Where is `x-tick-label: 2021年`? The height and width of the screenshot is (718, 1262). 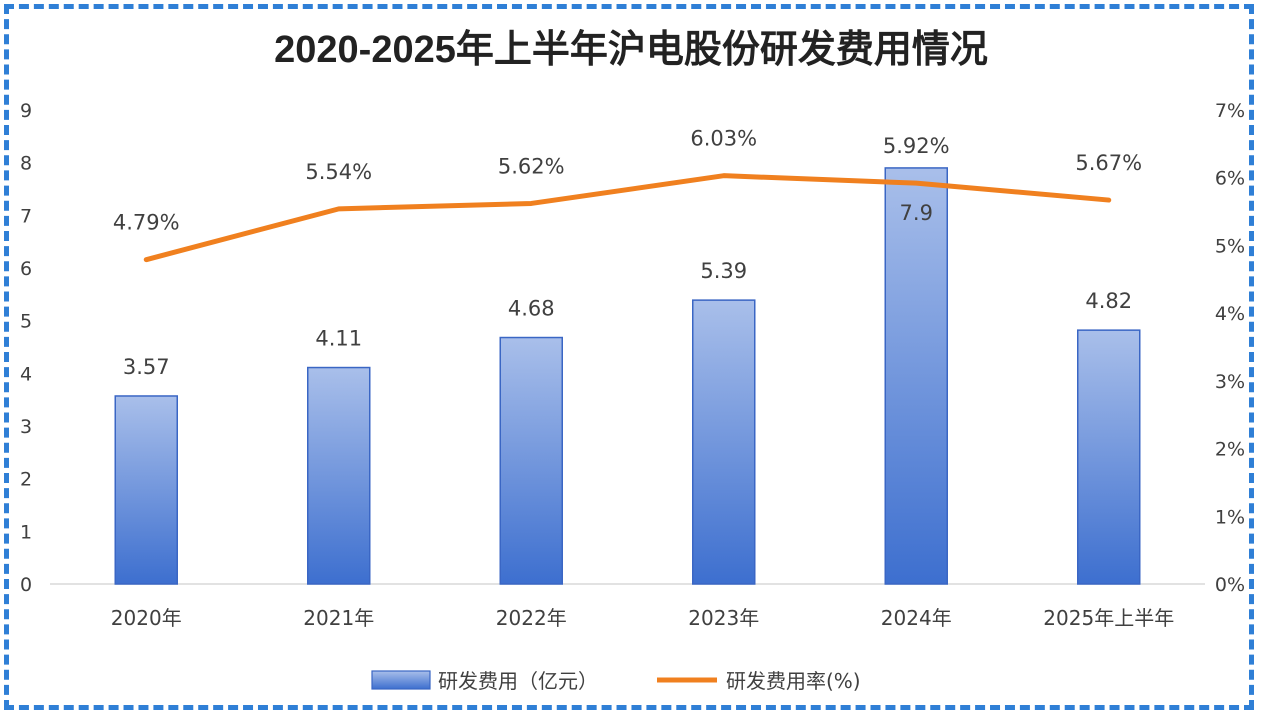
x-tick-label: 2021年 is located at coordinates (338, 618).